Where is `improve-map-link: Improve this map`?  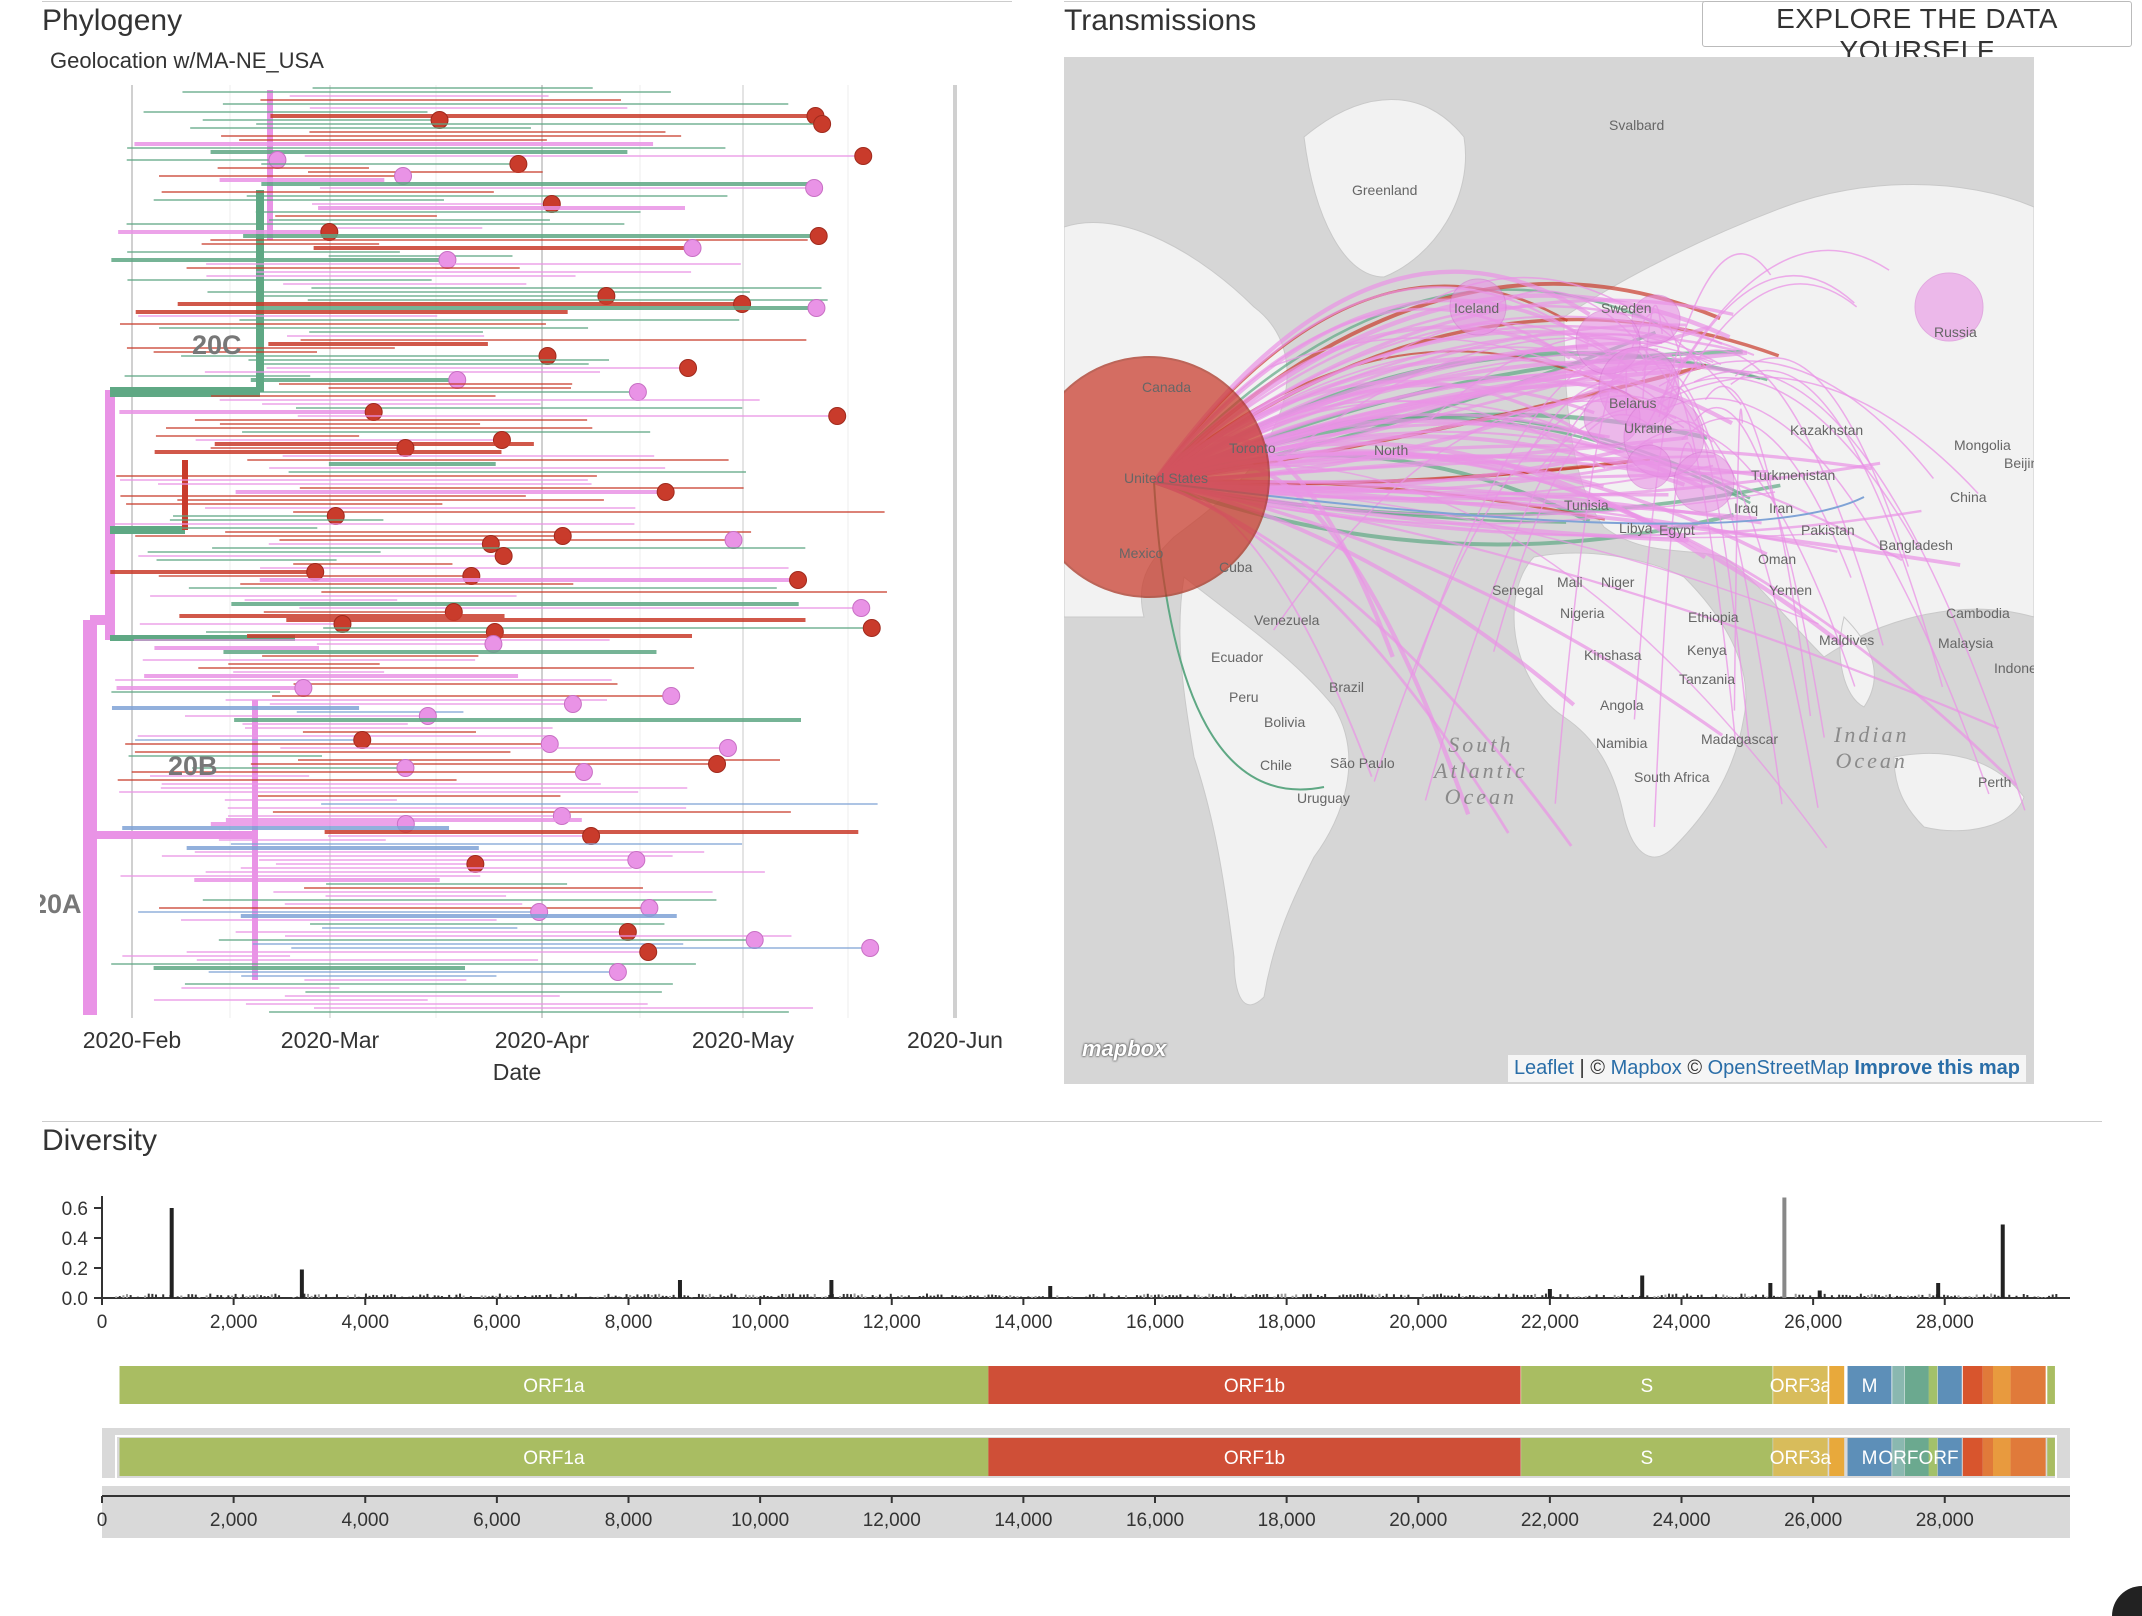
improve-map-link: Improve this map is located at coordinates (1937, 1068).